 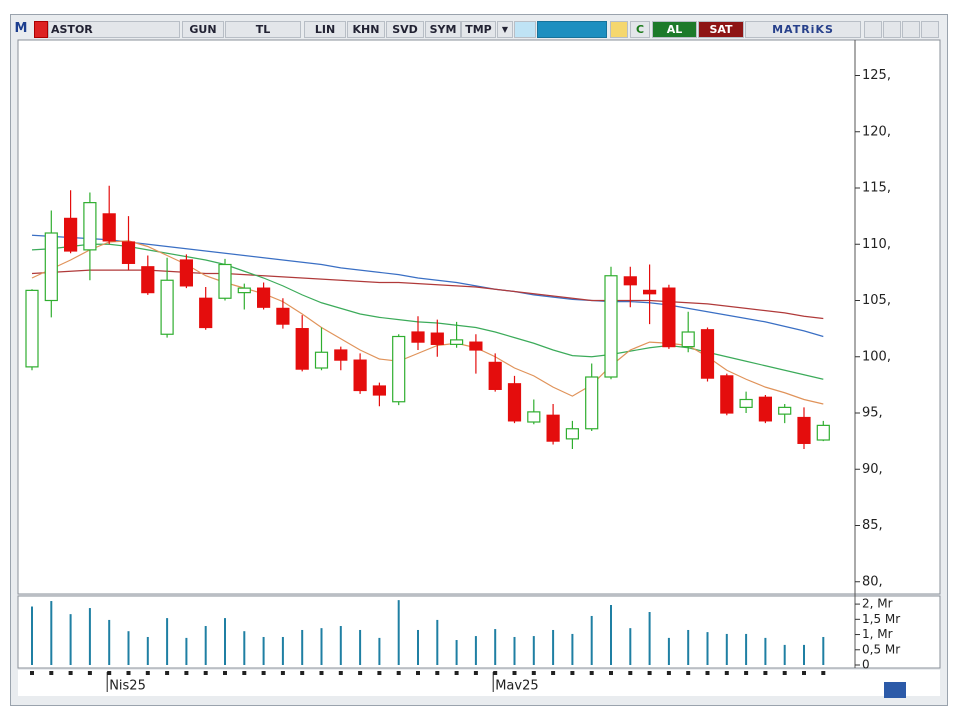 What do you see at coordinates (325, 29) in the screenshot?
I see `scale-button: LIN` at bounding box center [325, 29].